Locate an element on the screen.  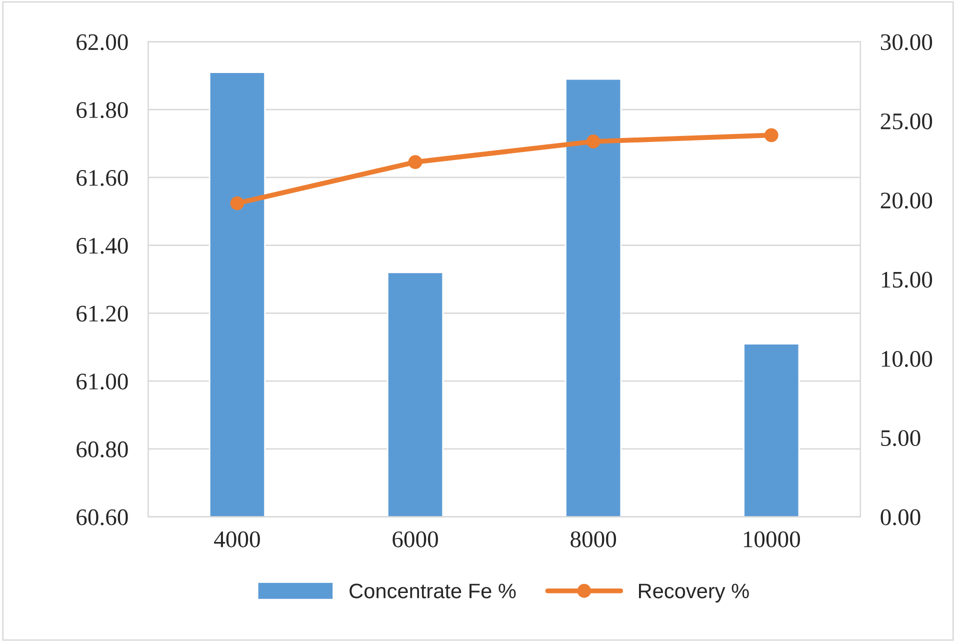
y2-tick-label: 20.00 is located at coordinates (906, 200).